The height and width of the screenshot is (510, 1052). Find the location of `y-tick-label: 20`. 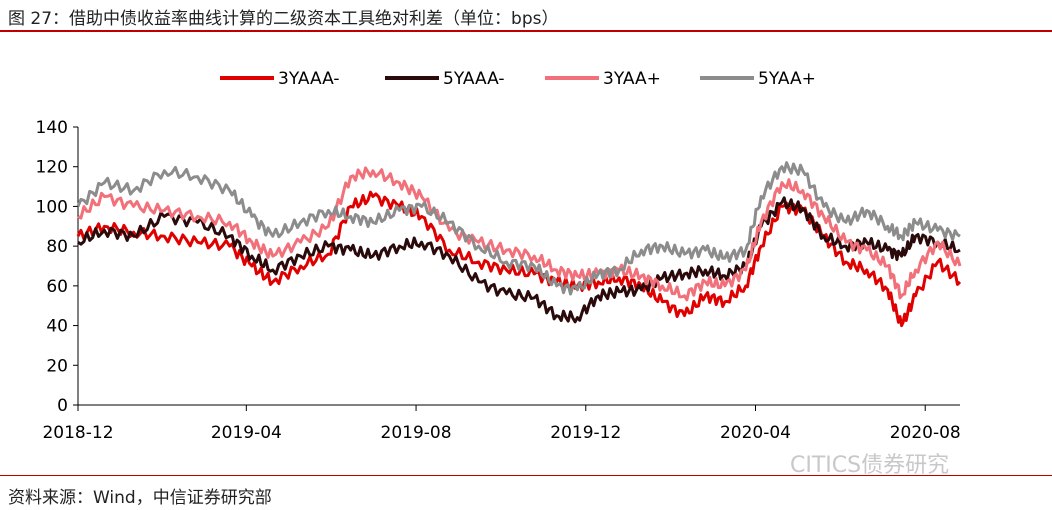

y-tick-label: 20 is located at coordinates (57, 366).